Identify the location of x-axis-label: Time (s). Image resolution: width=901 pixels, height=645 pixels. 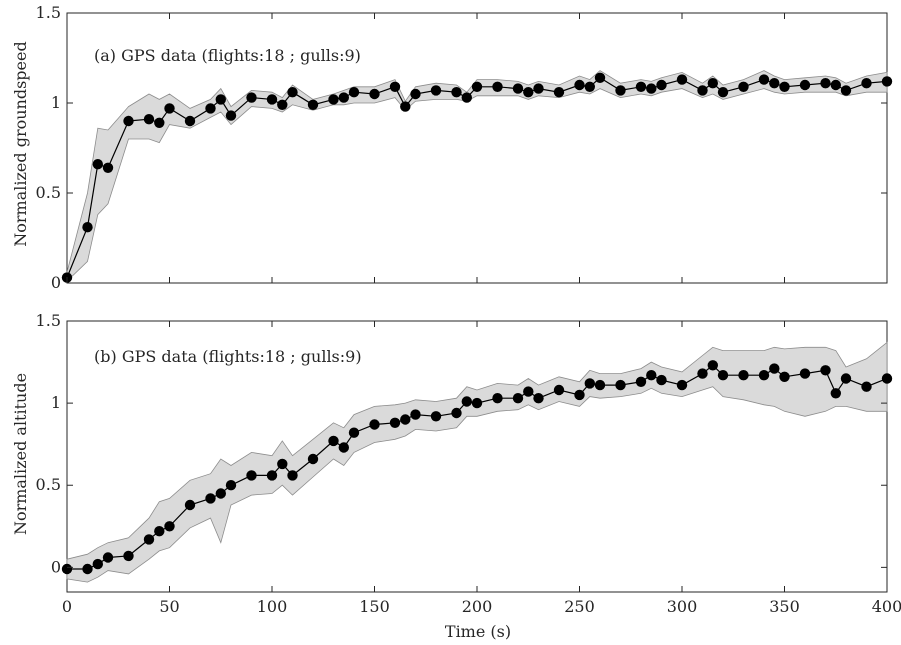
(478, 631).